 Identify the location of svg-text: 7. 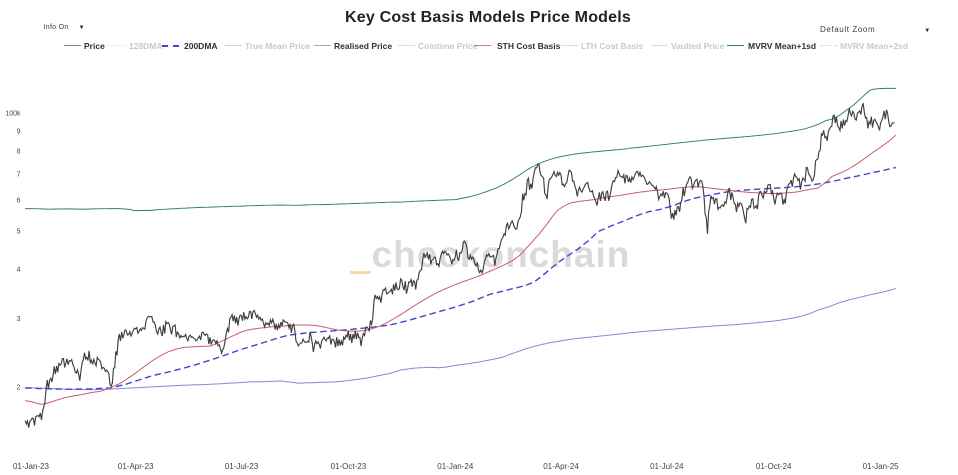
(19, 174).